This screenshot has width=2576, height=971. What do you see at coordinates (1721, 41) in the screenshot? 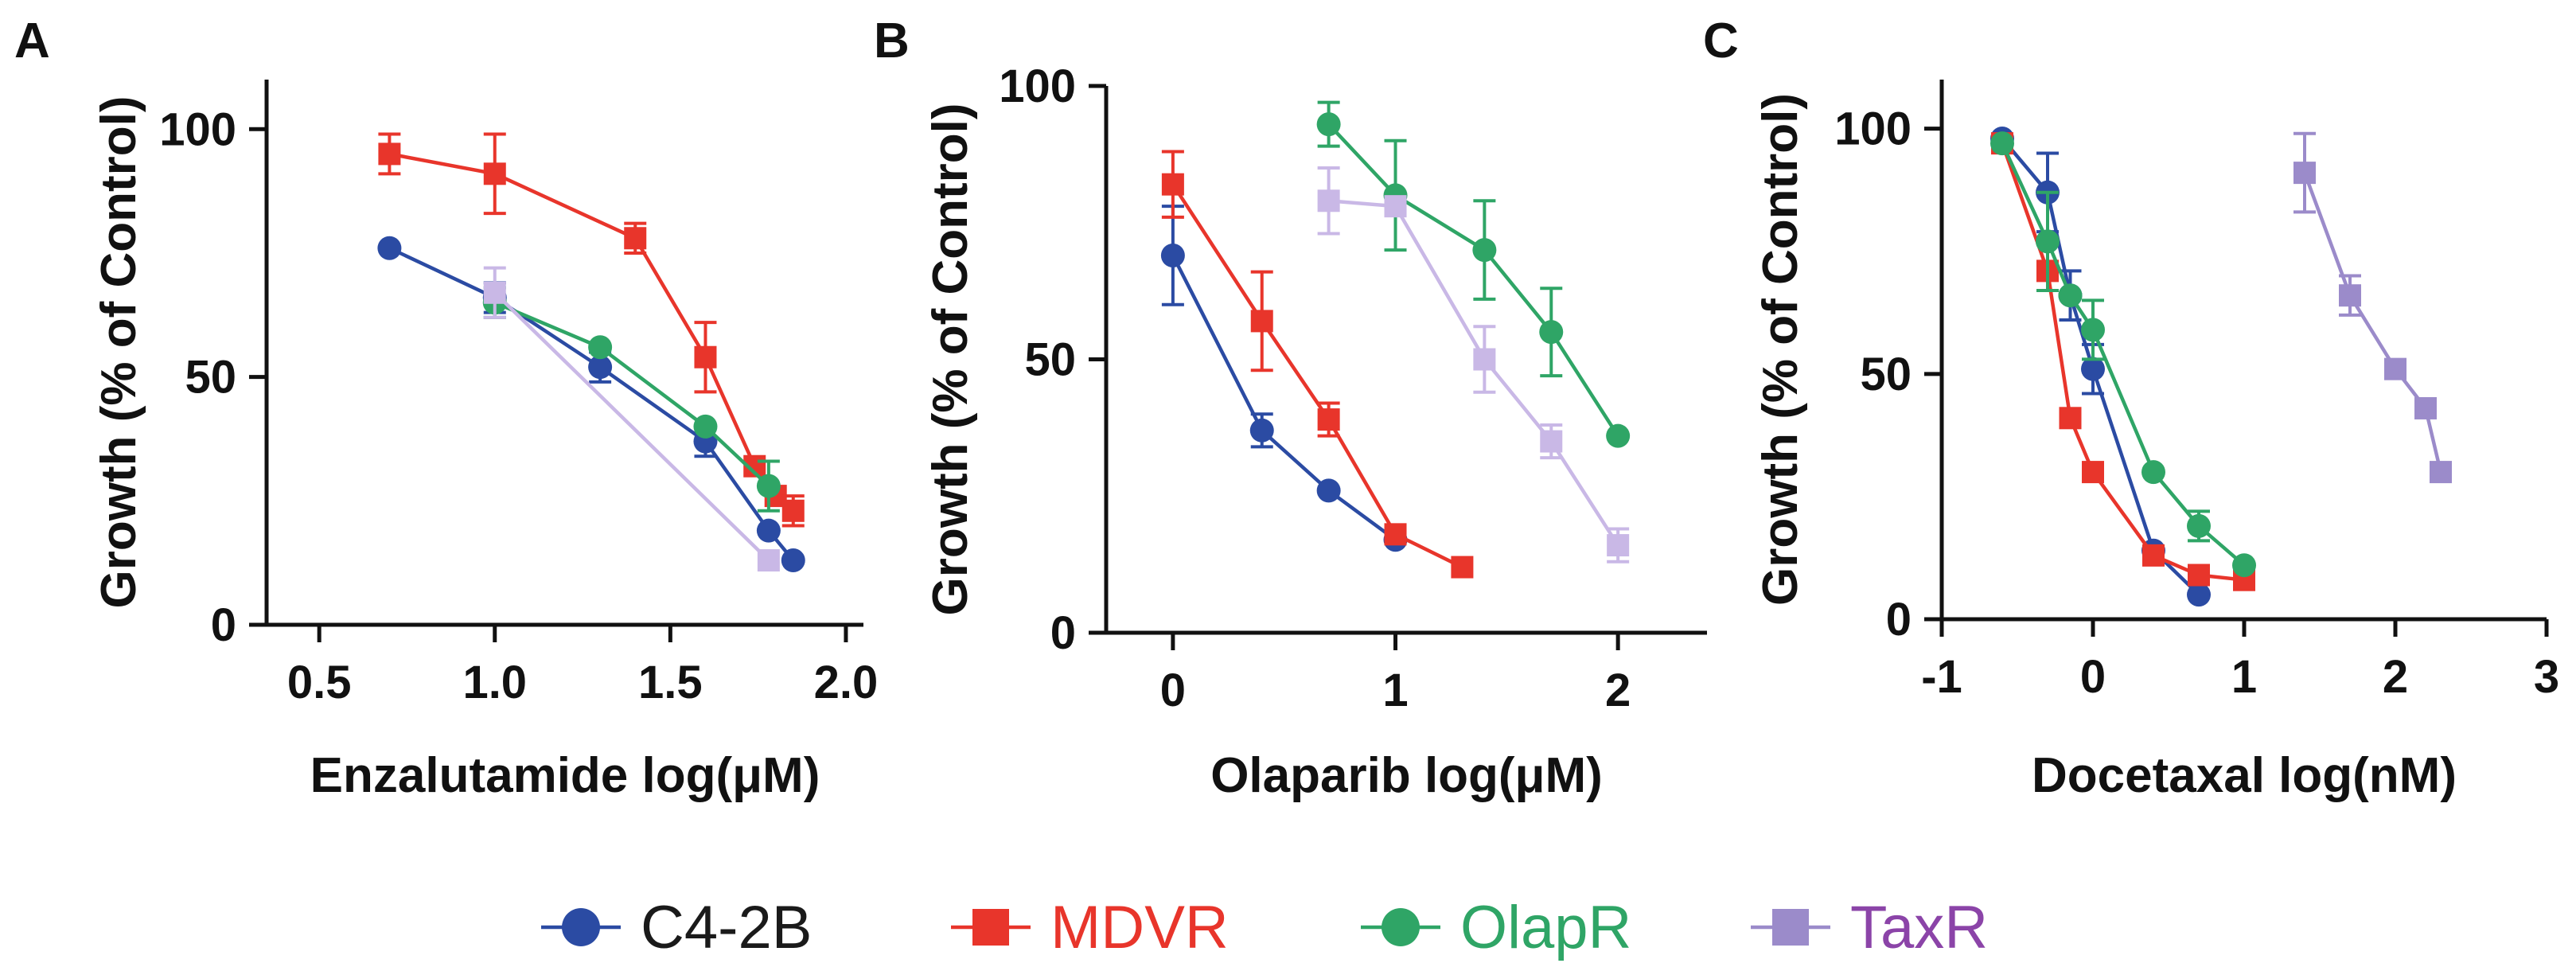
I see `panel-label-c: C` at bounding box center [1721, 41].